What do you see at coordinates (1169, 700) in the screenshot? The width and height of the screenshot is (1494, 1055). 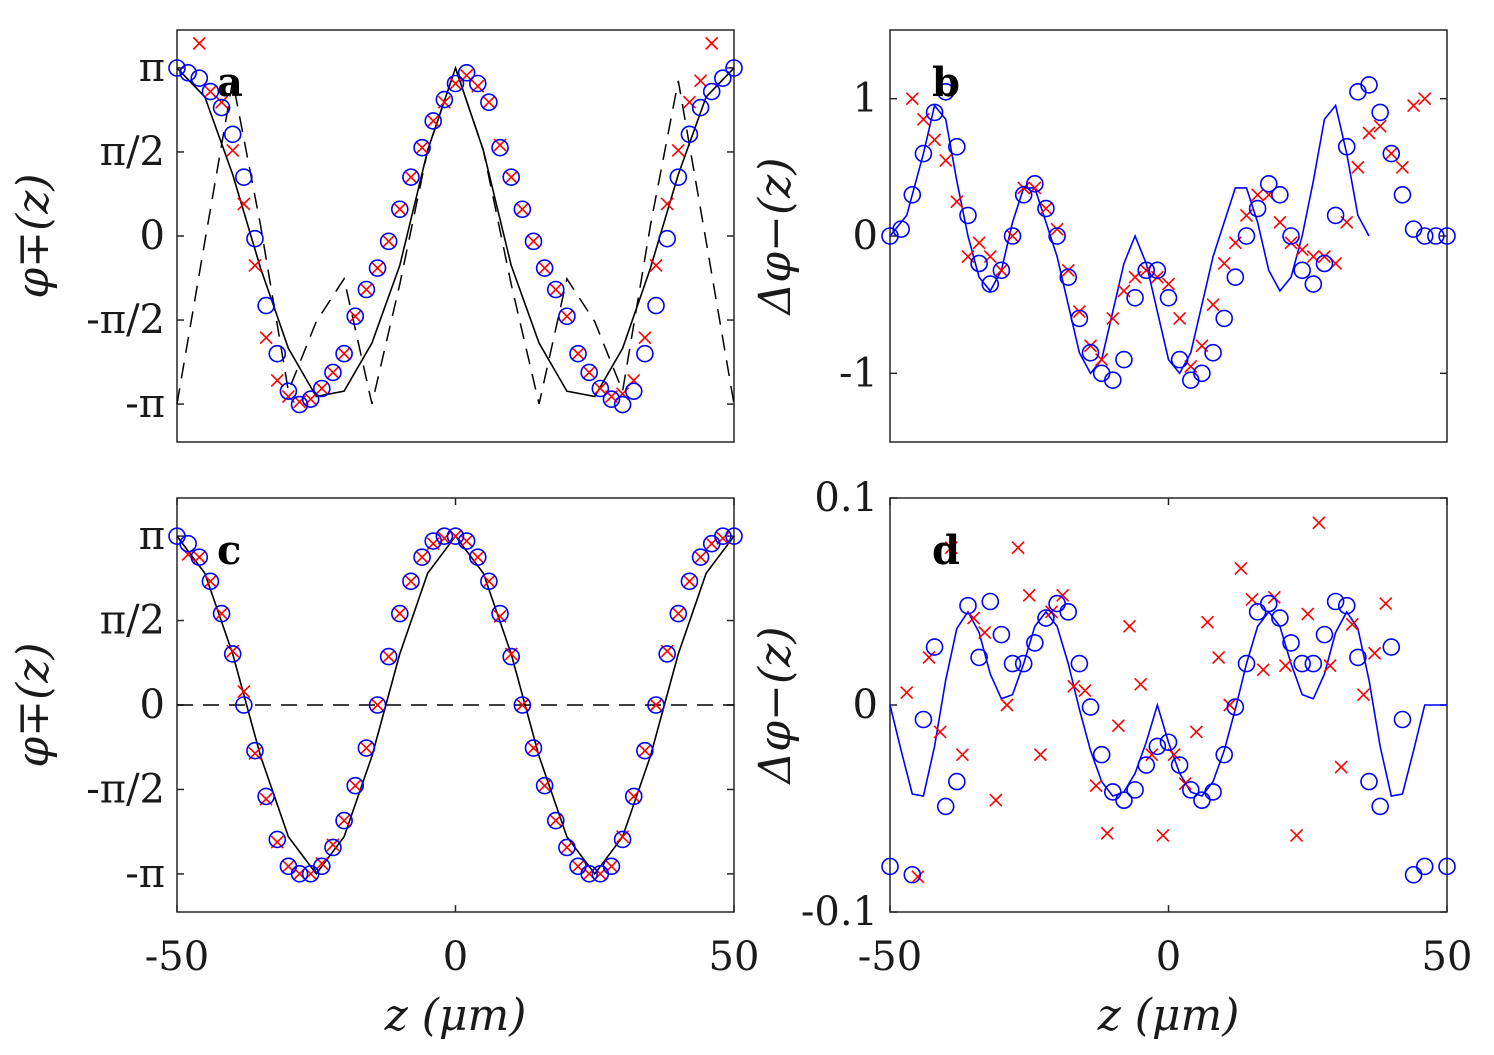 I see `plot-area` at bounding box center [1169, 700].